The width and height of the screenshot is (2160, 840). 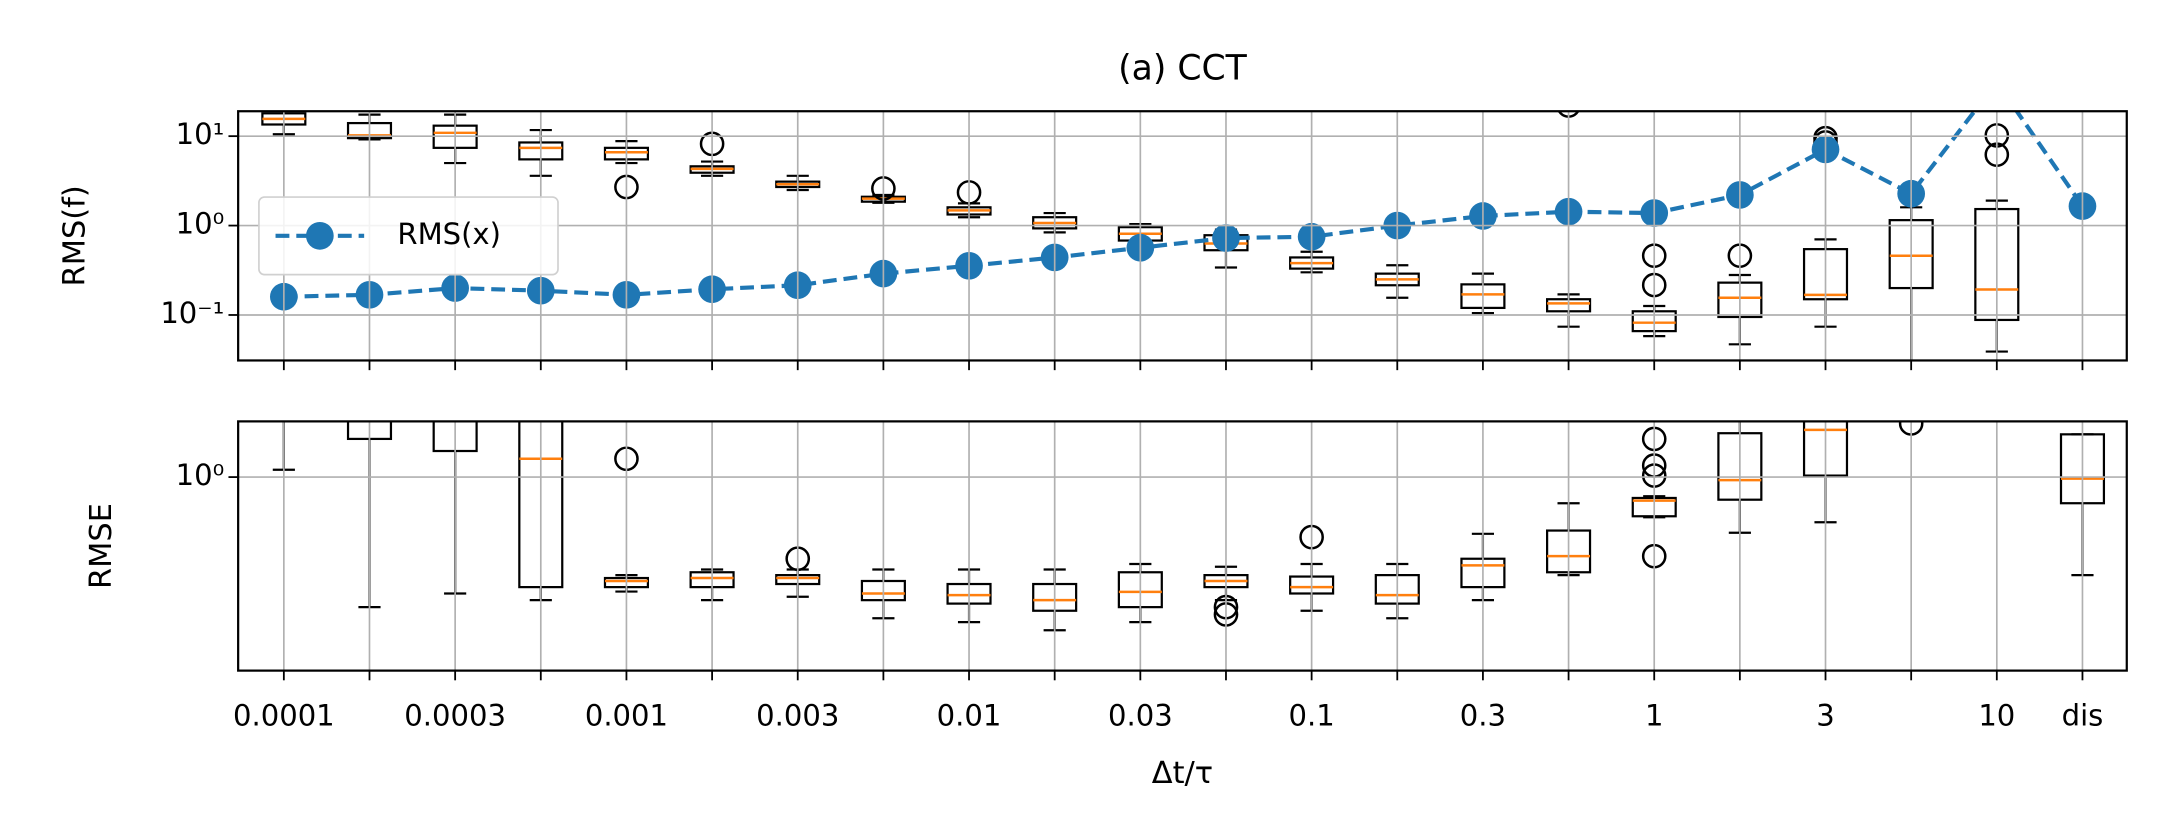 What do you see at coordinates (626, 716) in the screenshot?
I see `x-tick-label: 0.001` at bounding box center [626, 716].